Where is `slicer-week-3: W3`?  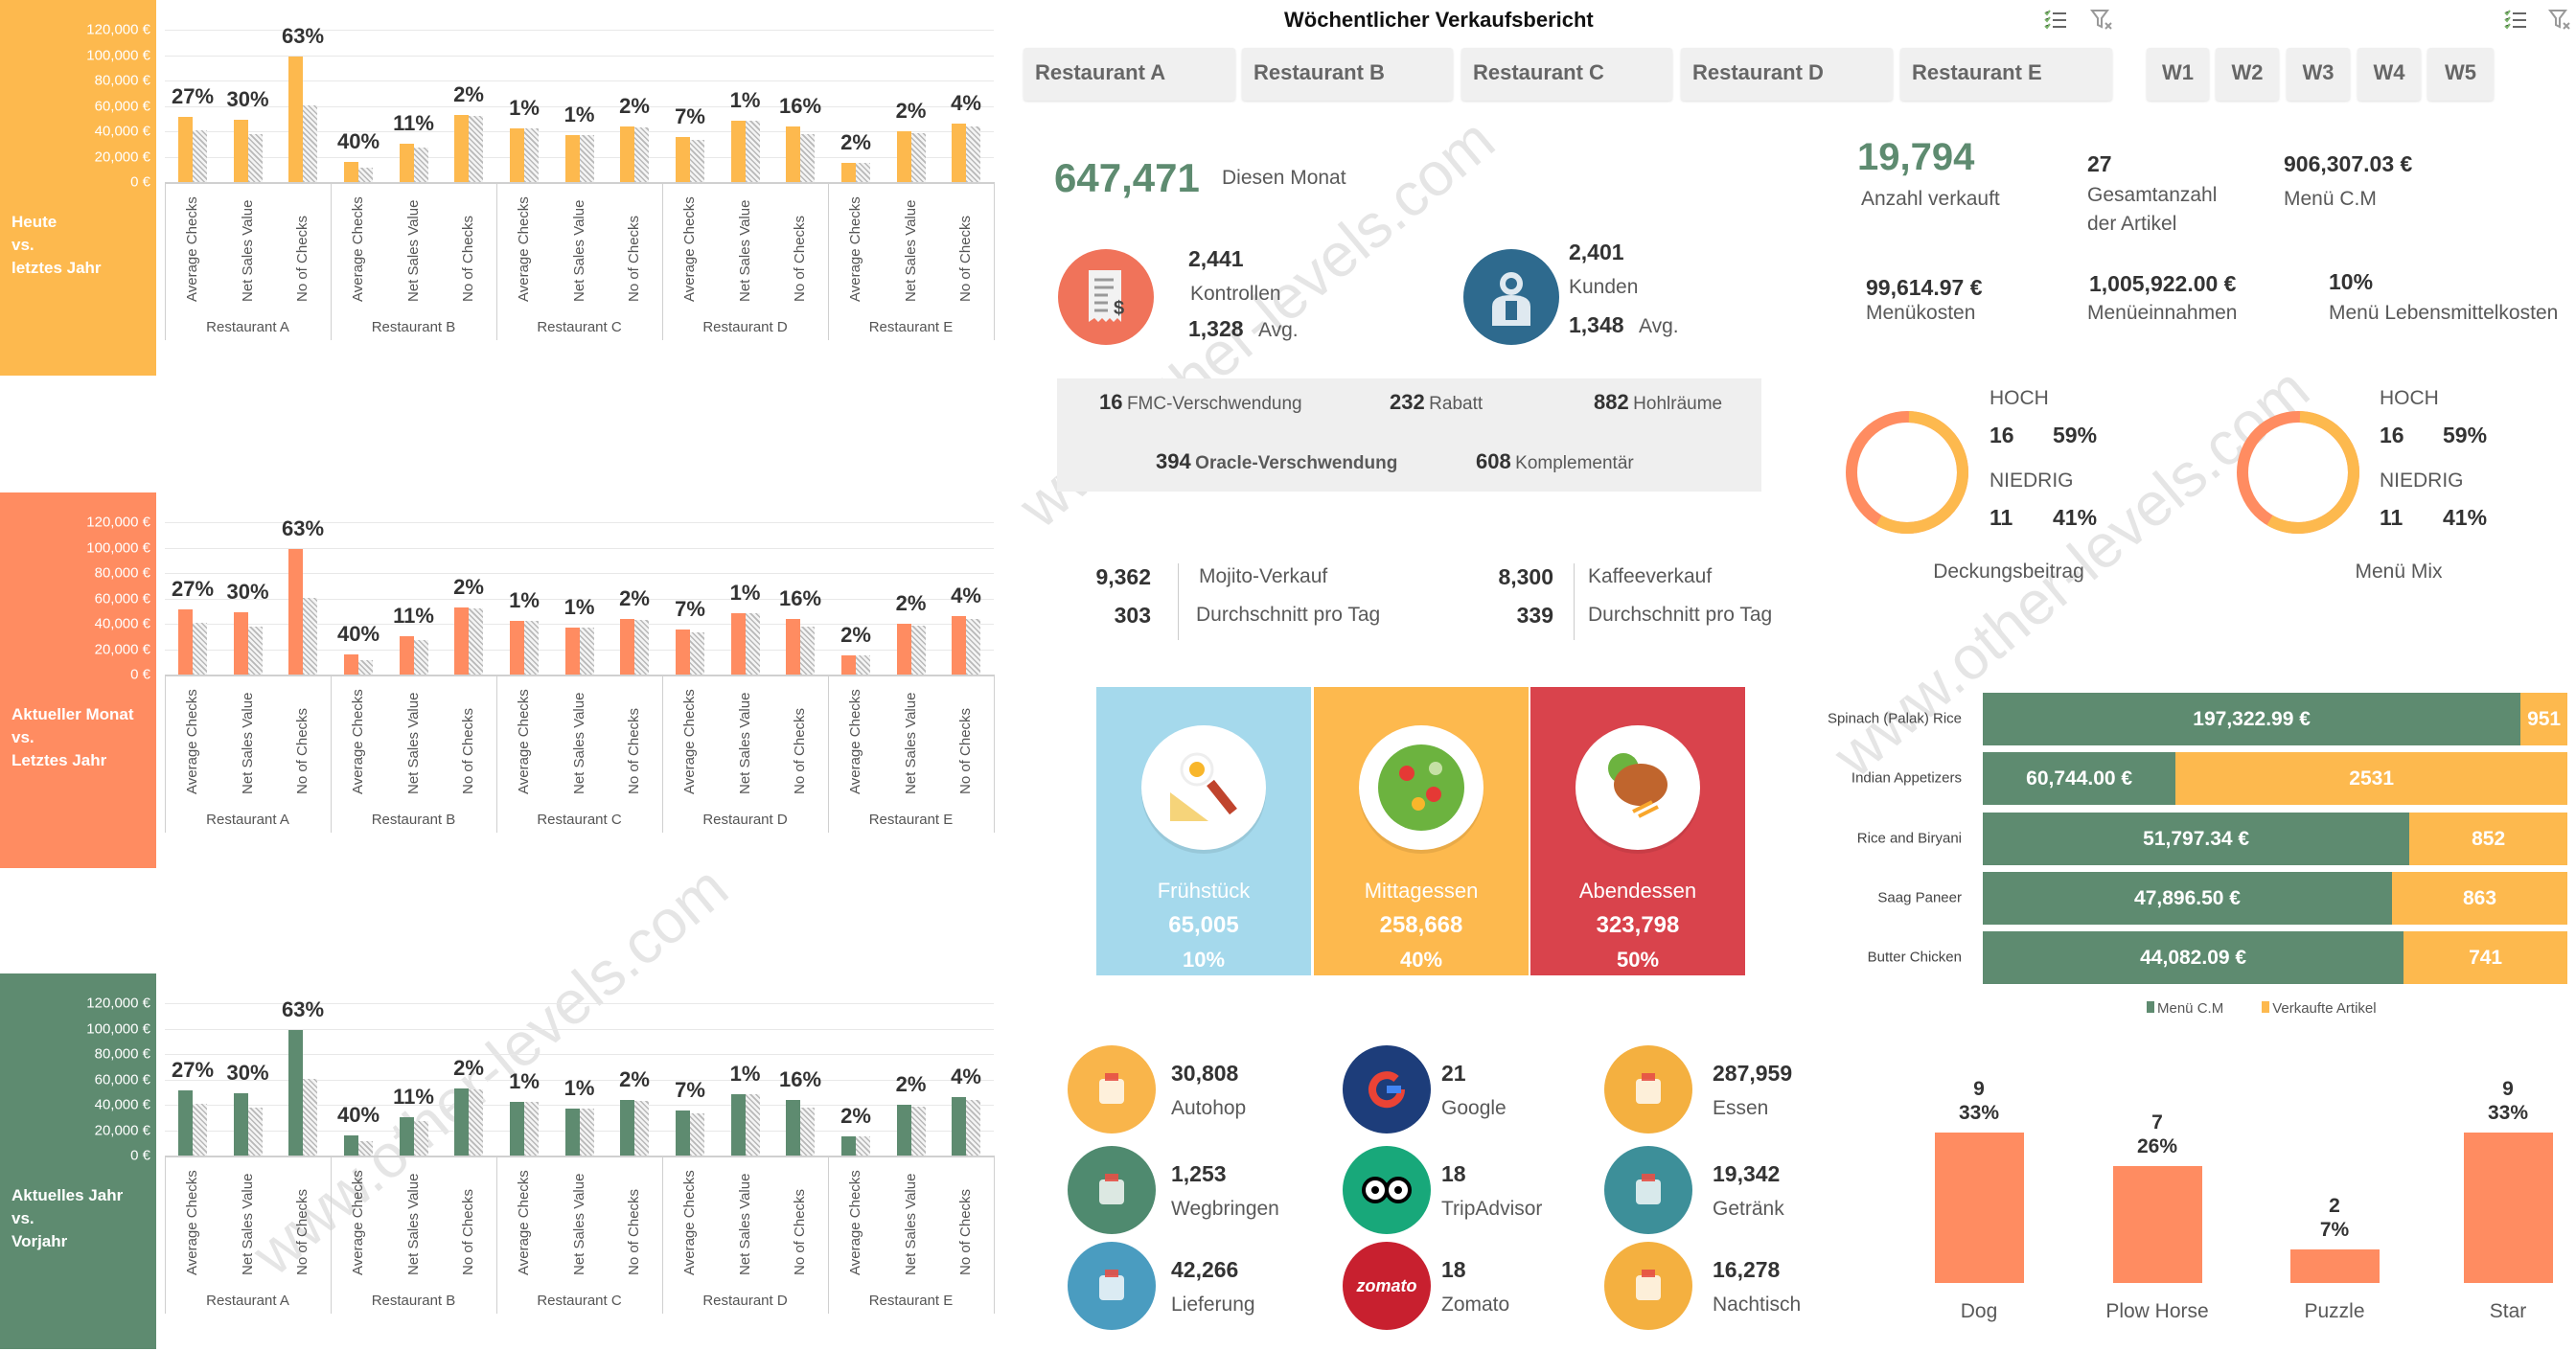 slicer-week-3: W3 is located at coordinates (2318, 74).